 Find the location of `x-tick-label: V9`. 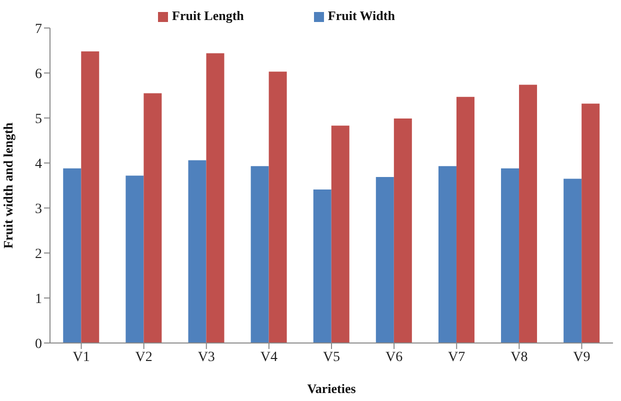

x-tick-label: V9 is located at coordinates (581, 357).